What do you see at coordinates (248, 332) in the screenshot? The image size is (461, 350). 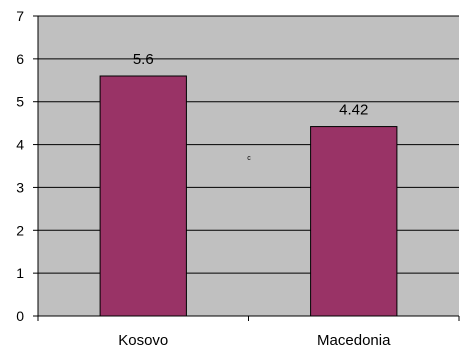 I see `x-ticks: Kosovo Macedonia` at bounding box center [248, 332].